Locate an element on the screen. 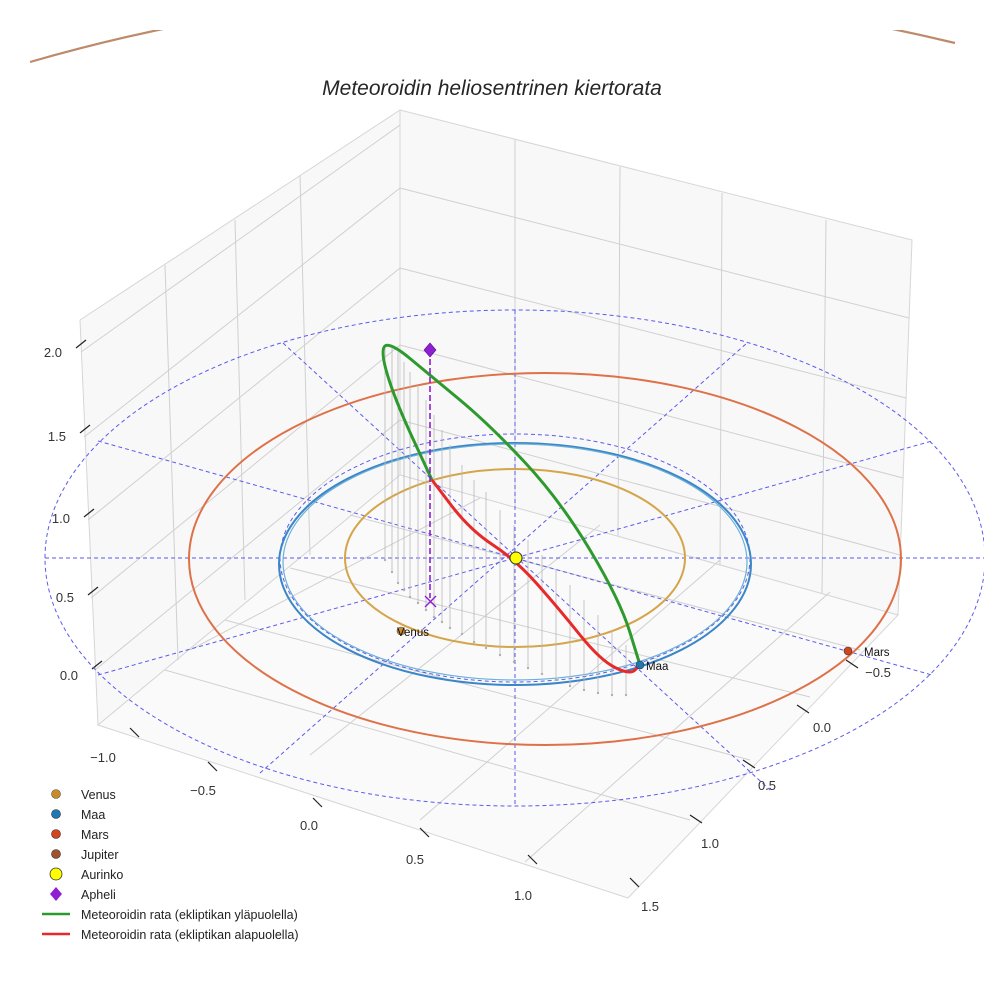  legend-earth-swatch is located at coordinates (56, 814).